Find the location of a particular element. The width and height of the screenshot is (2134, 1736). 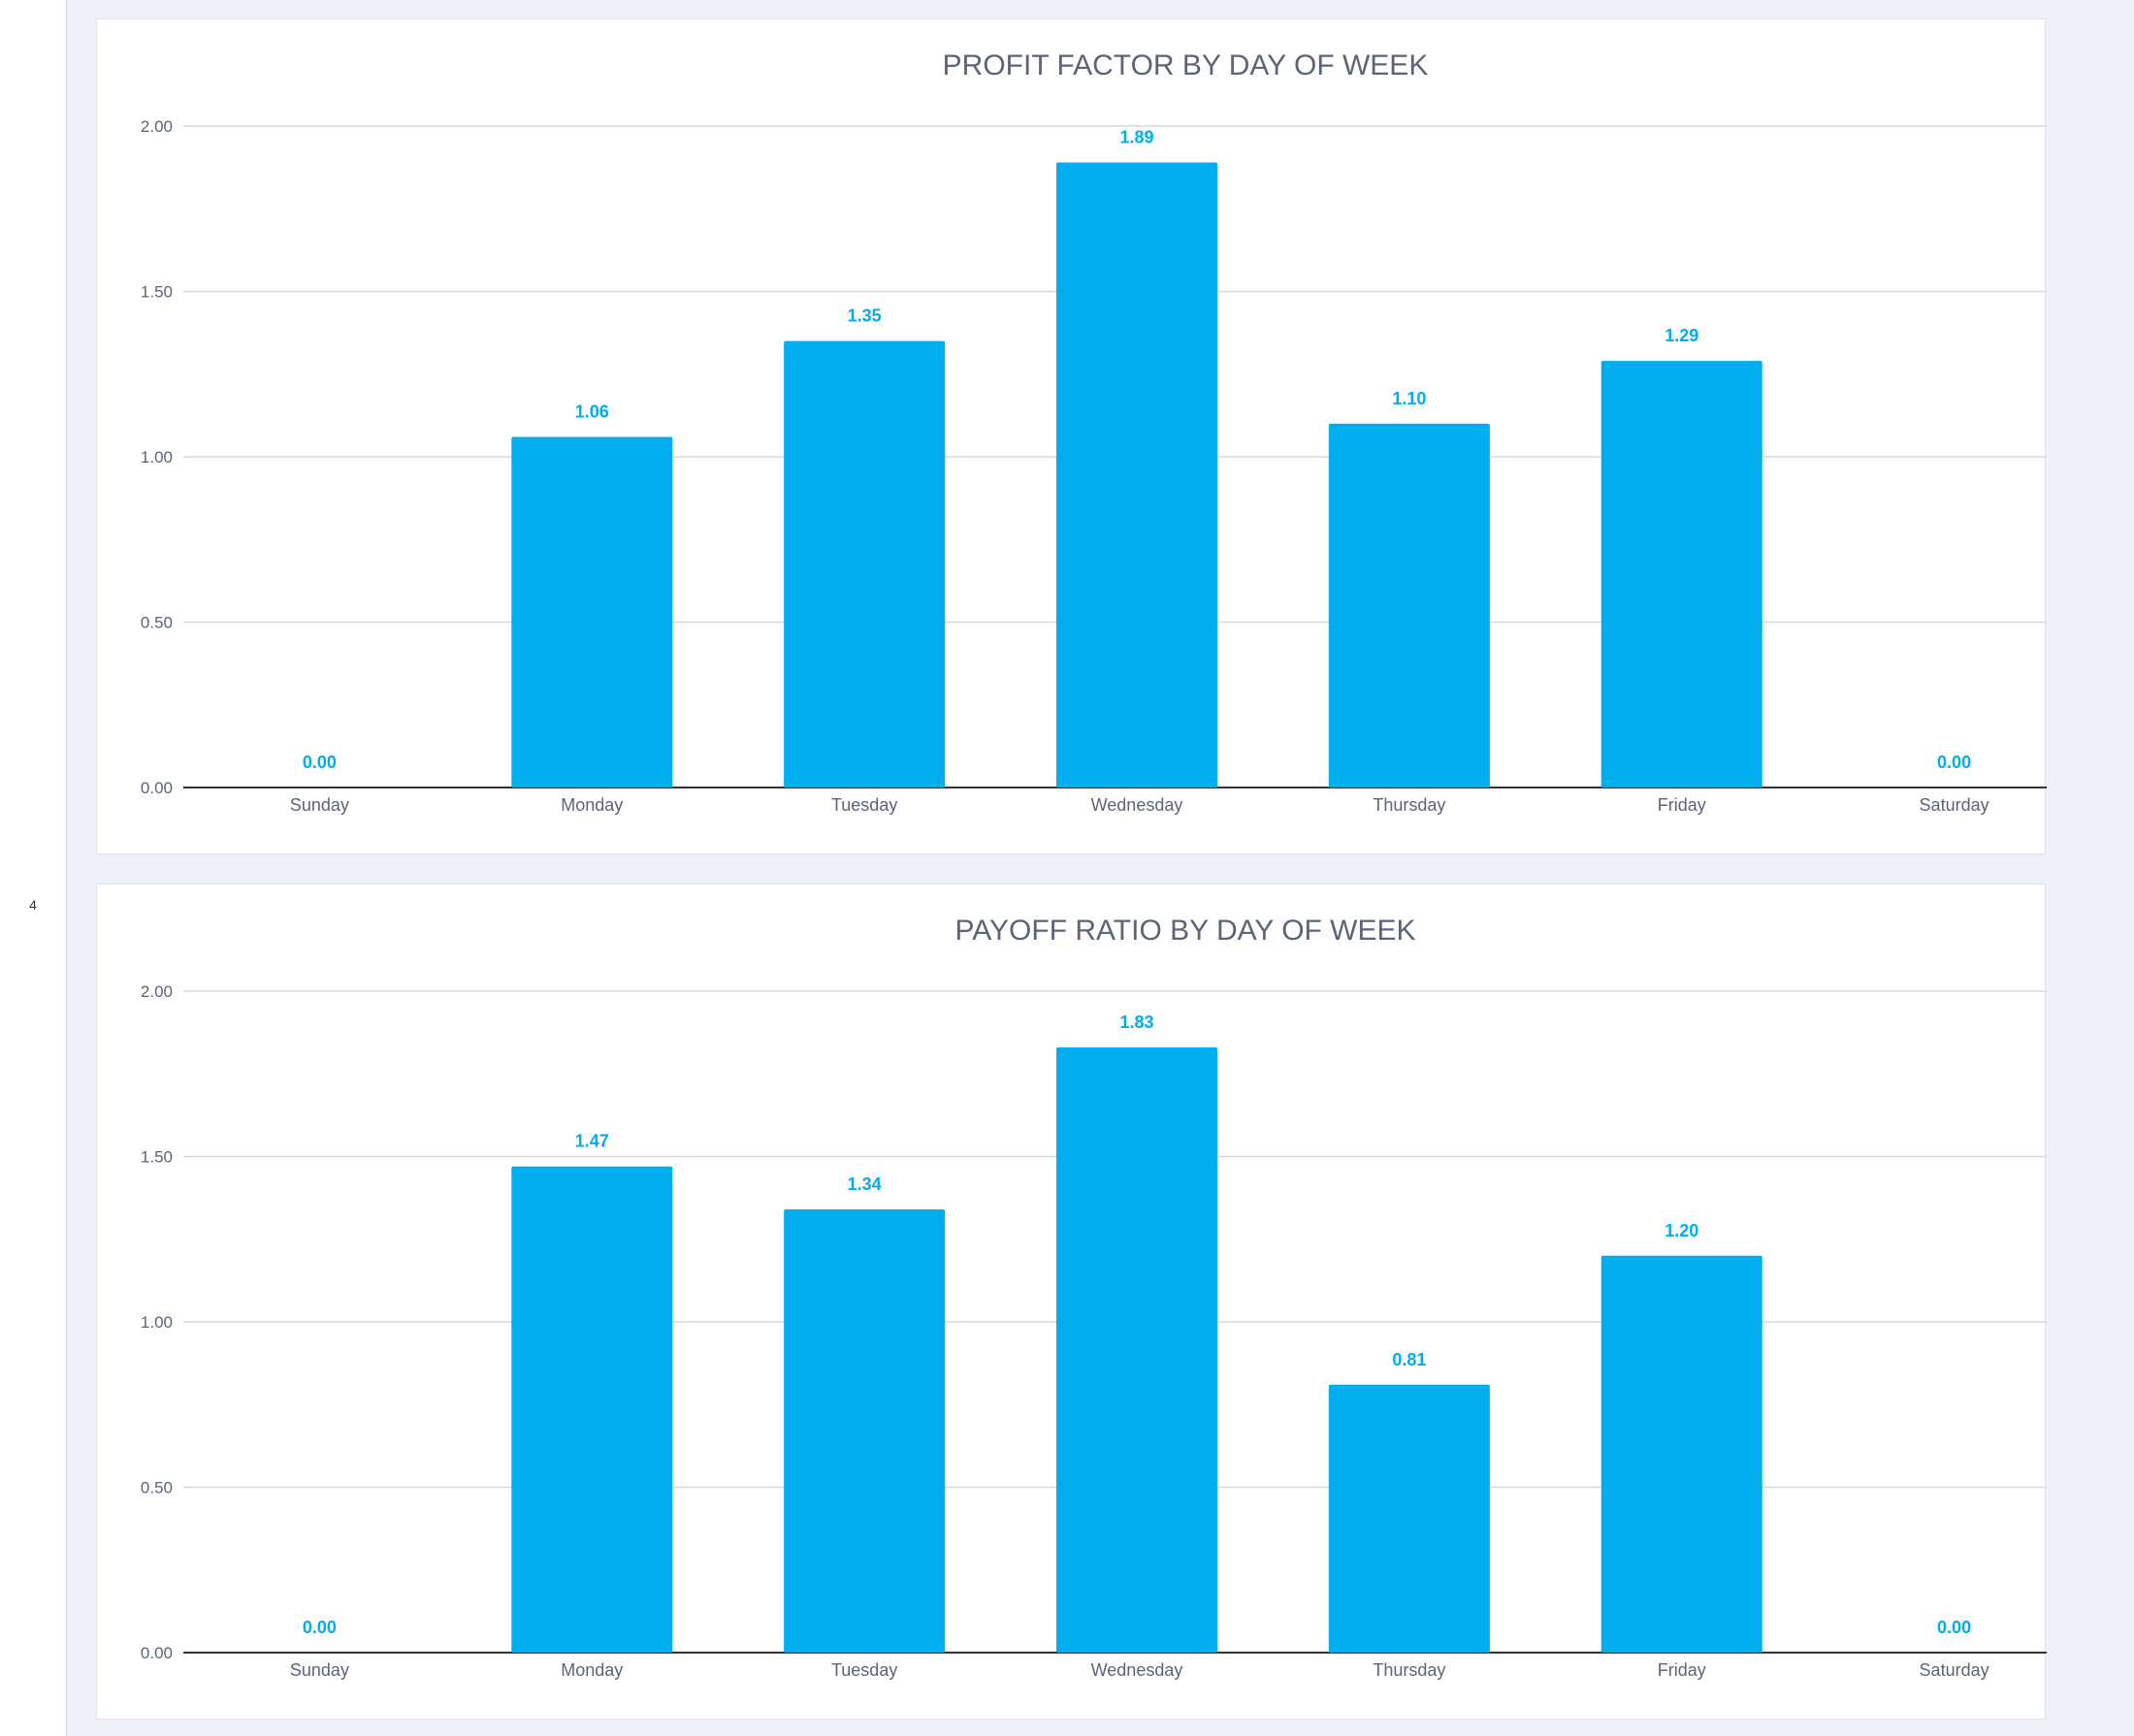

data-label-monday: 1.47 is located at coordinates (592, 1141).